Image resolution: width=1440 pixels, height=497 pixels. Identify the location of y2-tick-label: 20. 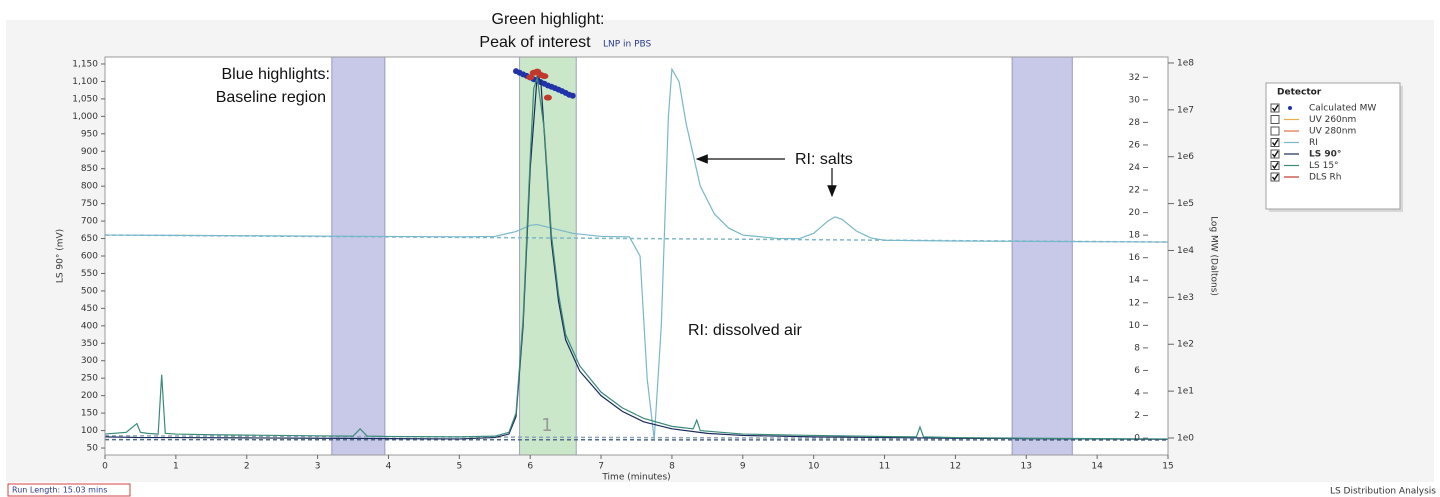
(1135, 213).